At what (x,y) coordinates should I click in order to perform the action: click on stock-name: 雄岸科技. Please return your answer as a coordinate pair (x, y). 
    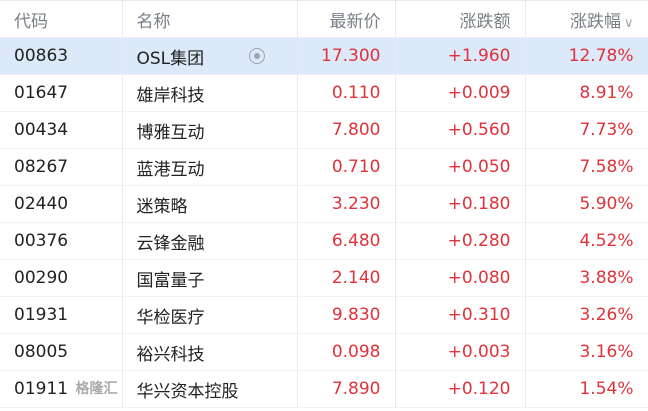
    Looking at the image, I should click on (210, 93).